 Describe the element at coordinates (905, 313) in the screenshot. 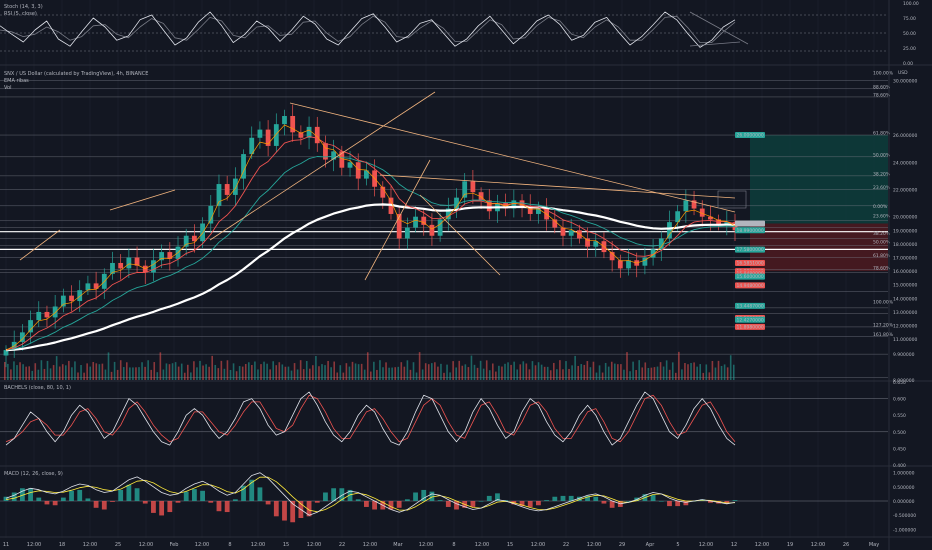

I see `main-axis-tick: 13.000000` at that location.